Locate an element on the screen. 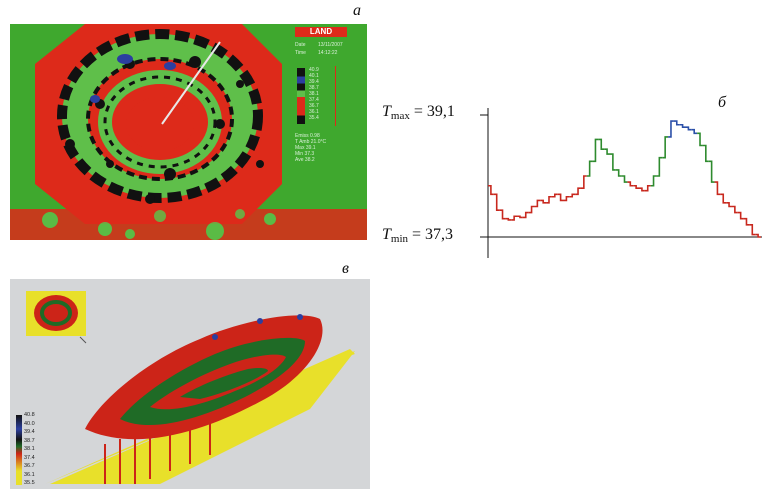 The width and height of the screenshot is (762, 493). scale-bracket is located at coordinates (338, 96).